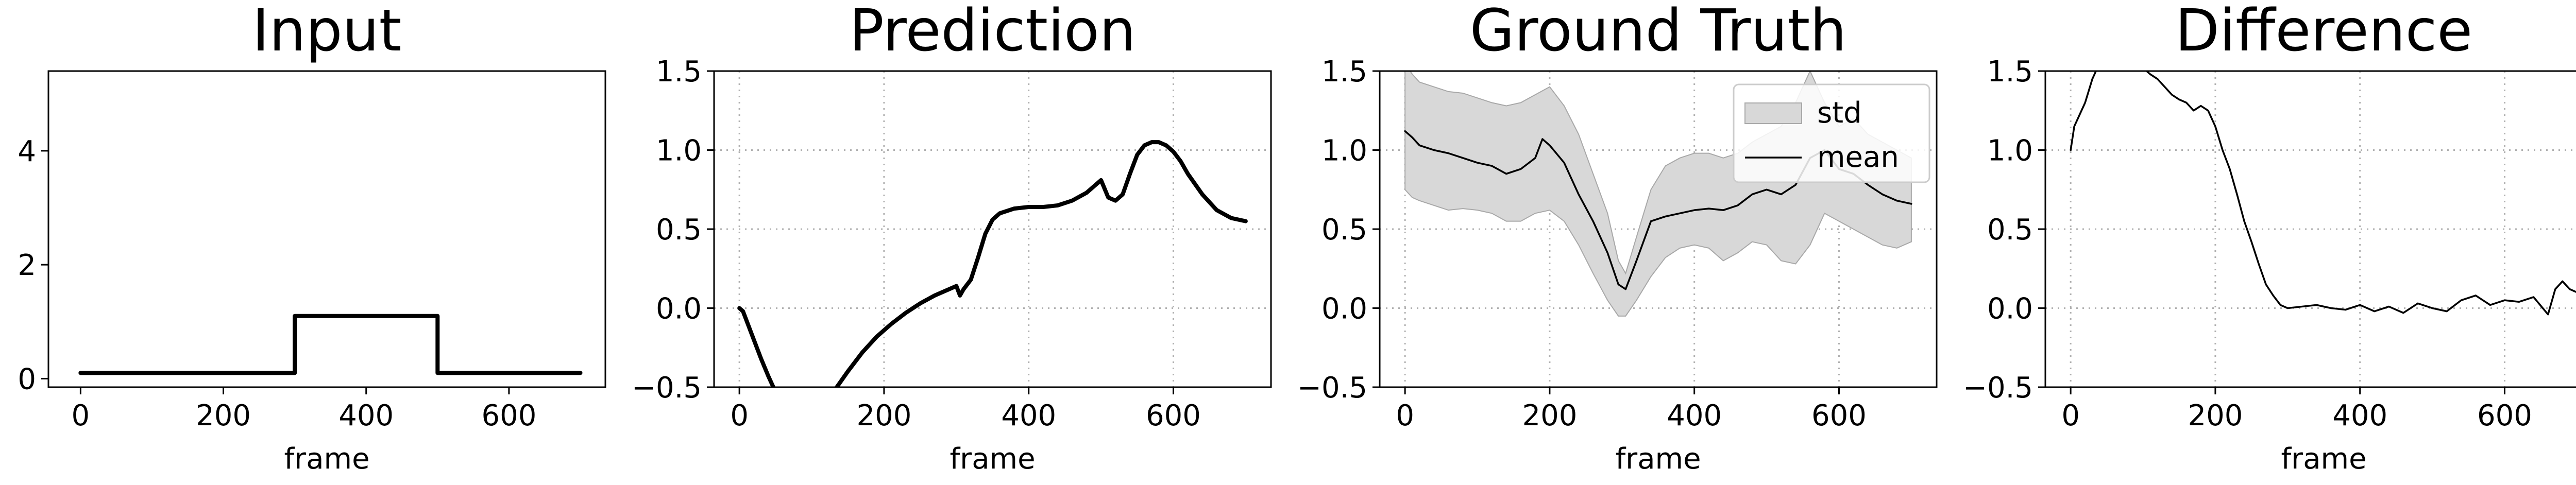  I want to click on panel-title: Prediction, so click(992, 32).